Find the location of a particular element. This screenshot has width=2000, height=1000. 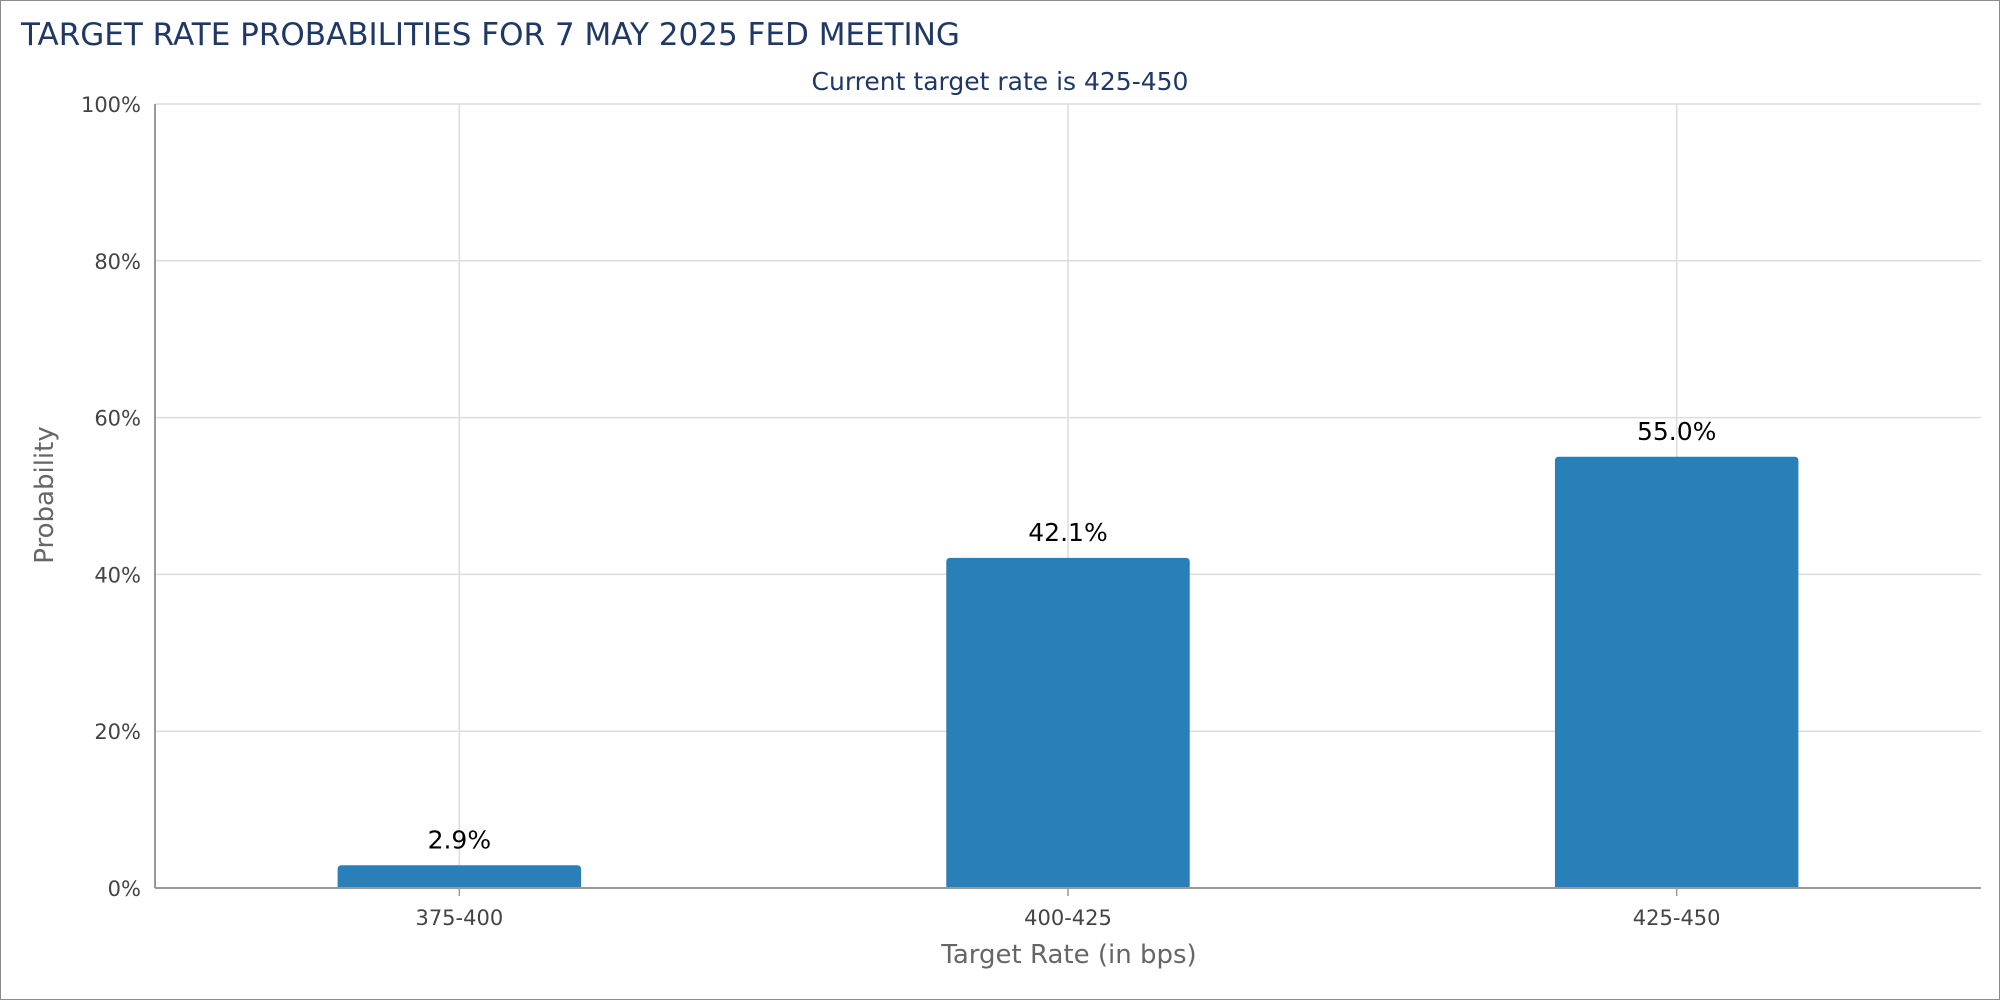

y-tick-label: 60% is located at coordinates (117, 419).